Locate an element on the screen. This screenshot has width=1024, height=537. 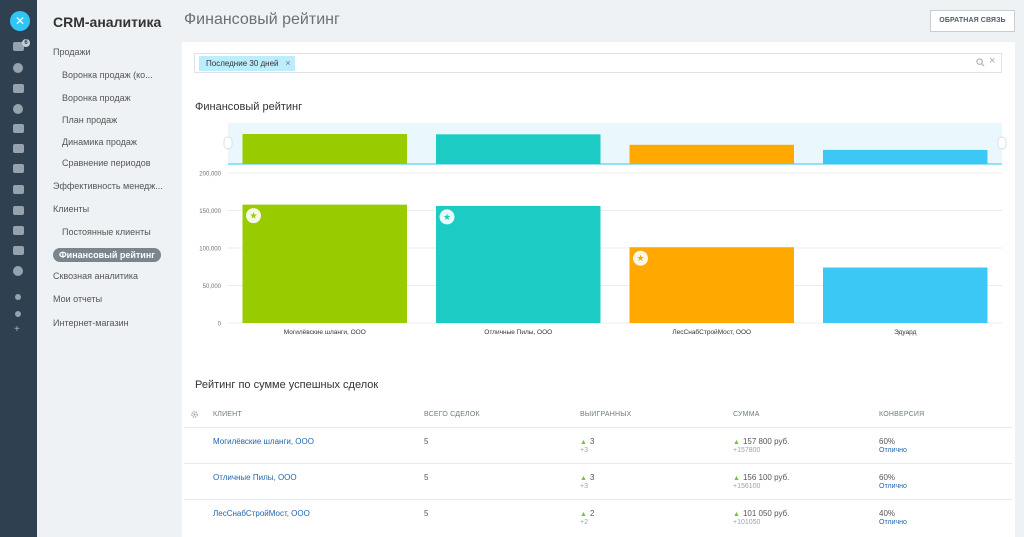
app-icon-rail: ✕ 6 + is located at coordinates (18, 268).